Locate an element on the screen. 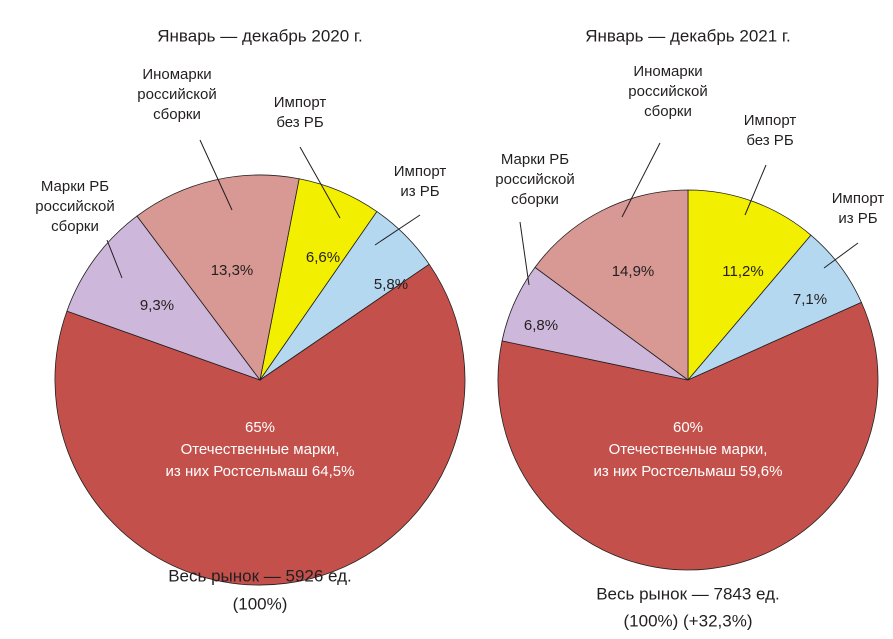 Image resolution: width=893 pixels, height=639 pixels. slice-label: из них Ростсельмаш 64,5% is located at coordinates (260, 471).